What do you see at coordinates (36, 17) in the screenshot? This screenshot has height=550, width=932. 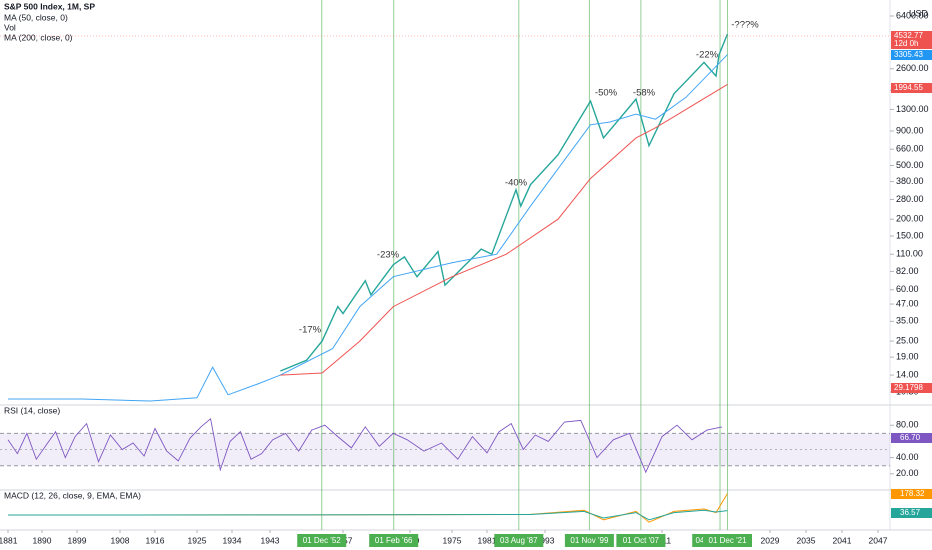 I see `legend-entry: MA (50, close, 0)` at bounding box center [36, 17].